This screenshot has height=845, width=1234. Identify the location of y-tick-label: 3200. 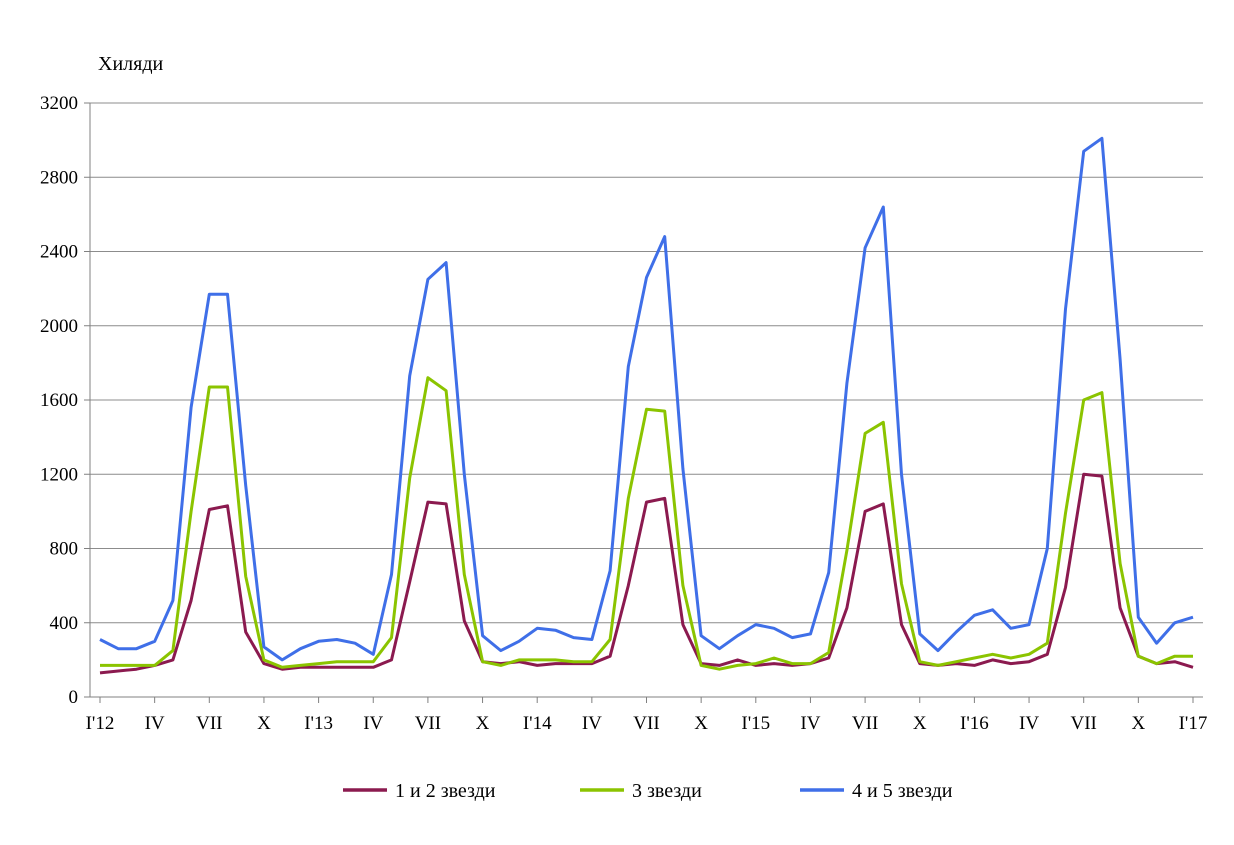
(59, 103).